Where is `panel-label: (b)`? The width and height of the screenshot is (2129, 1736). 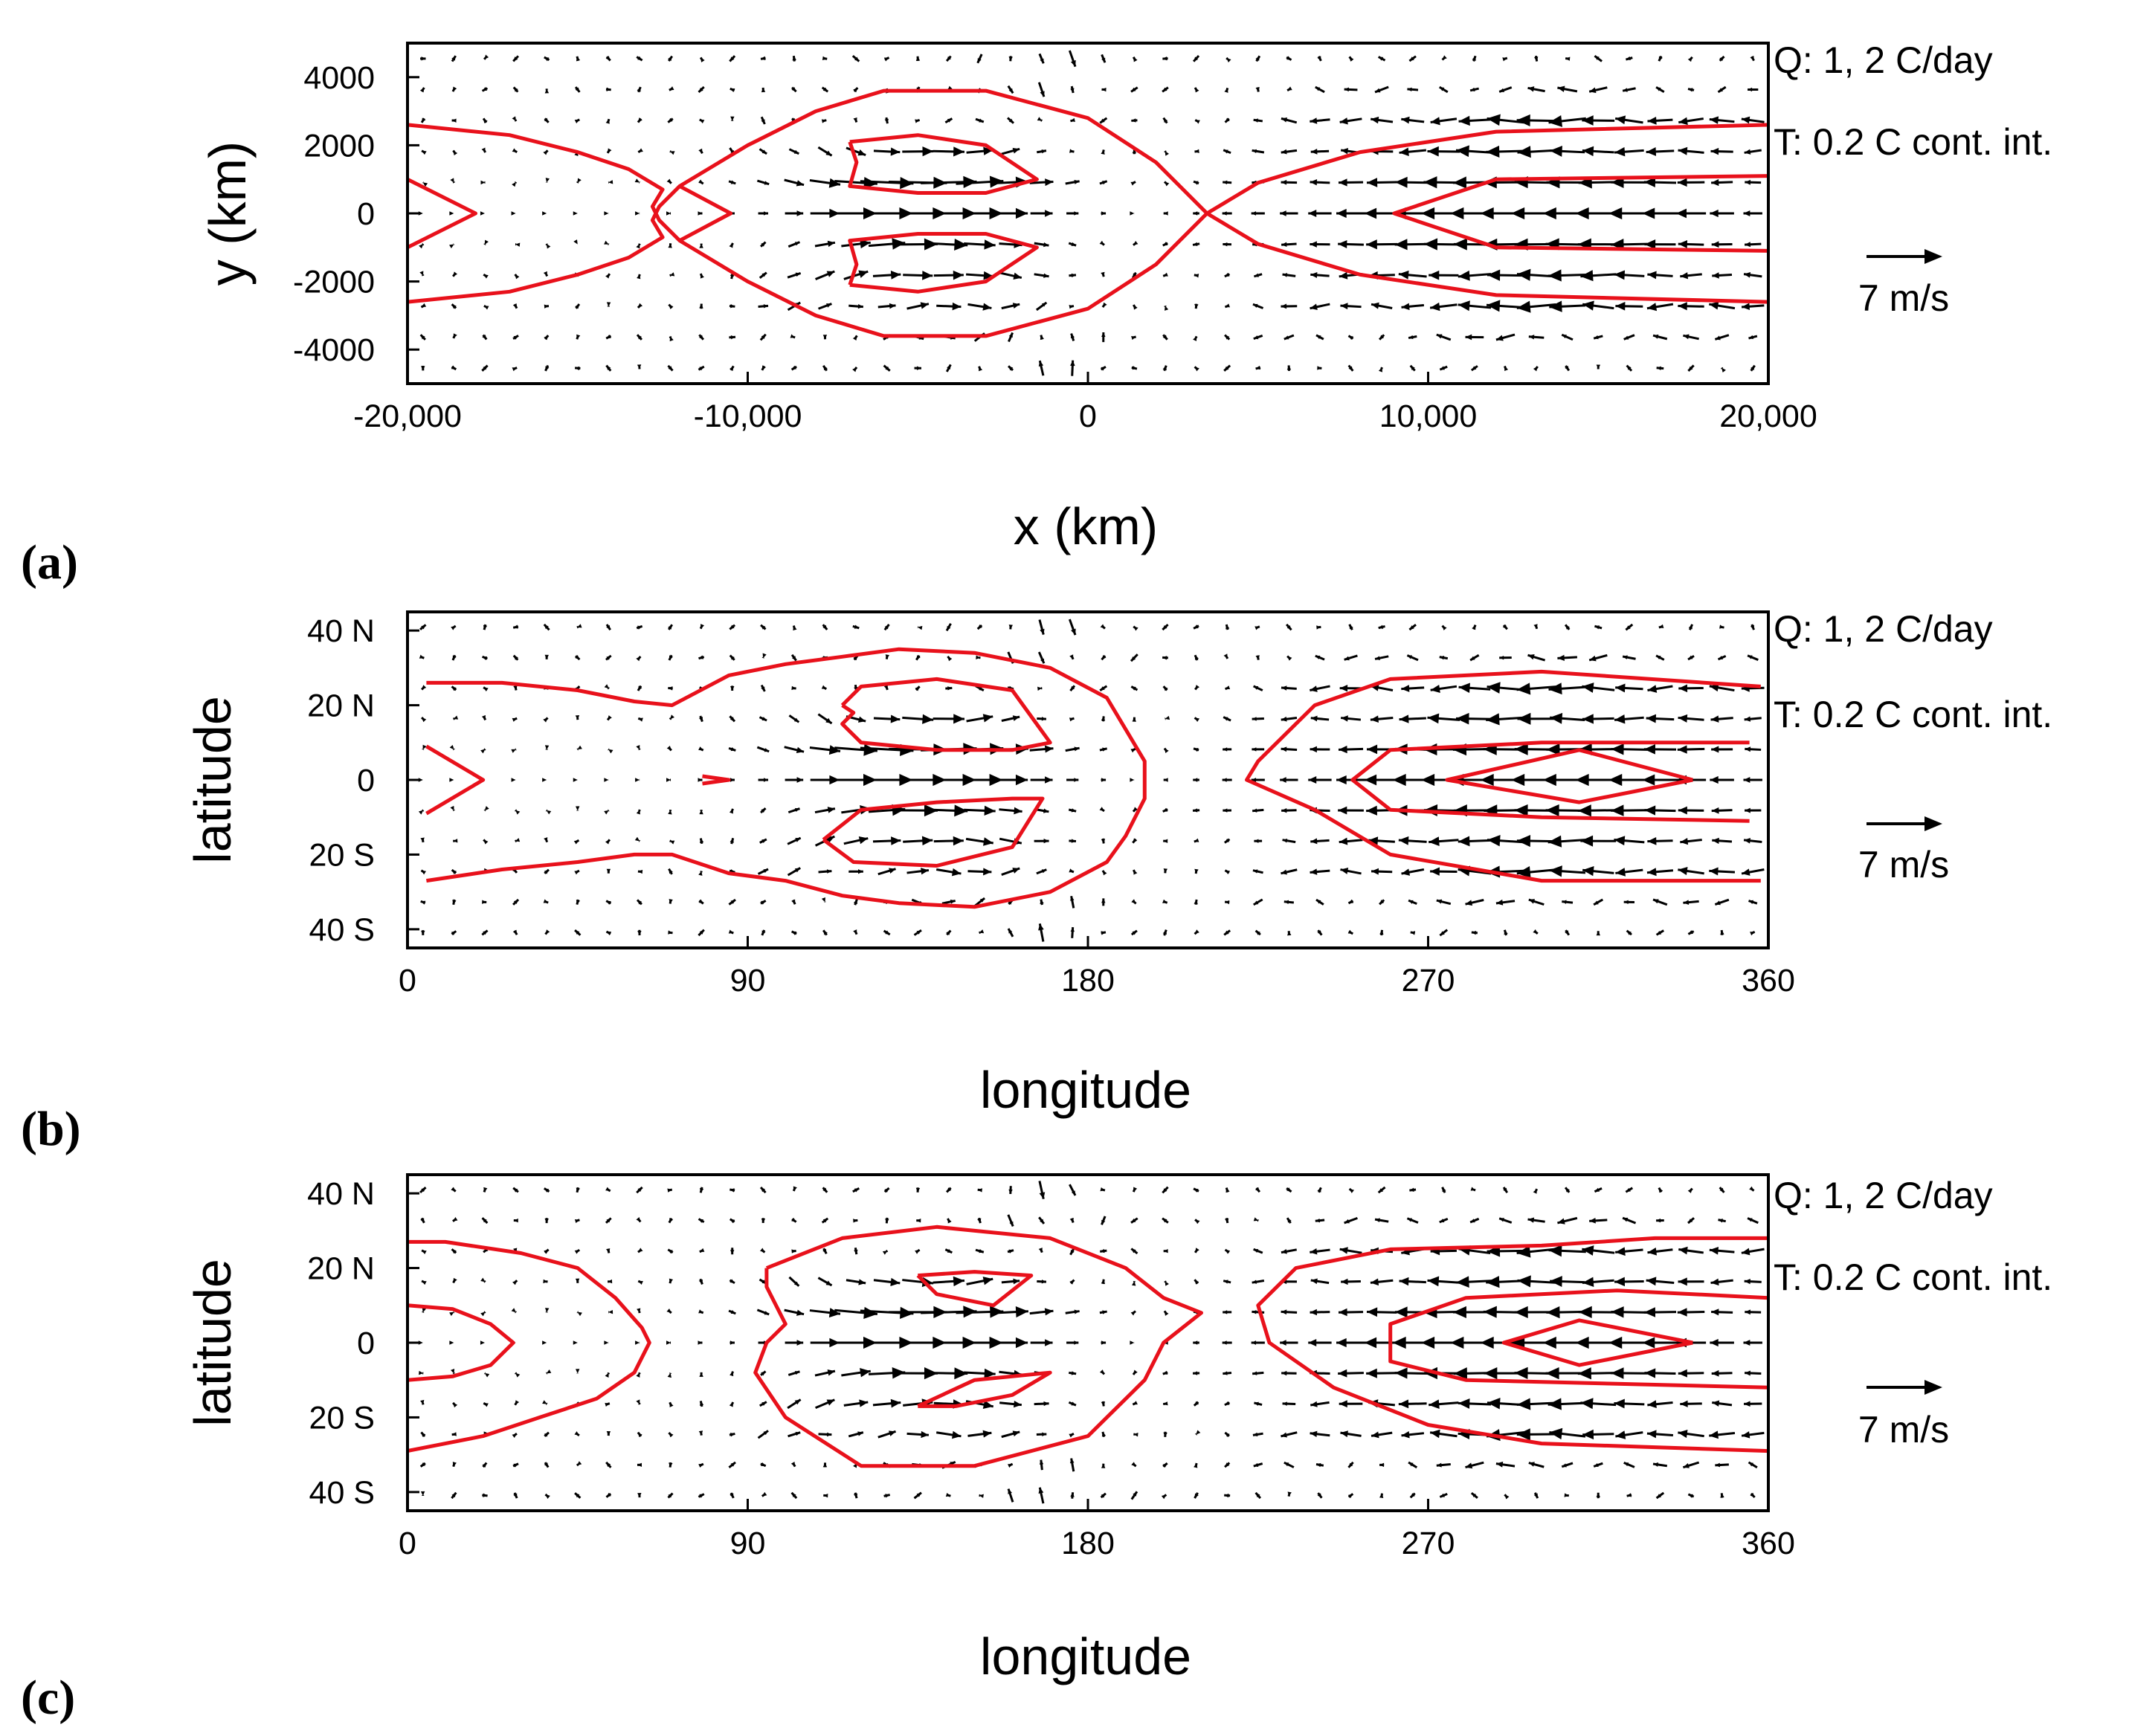
panel-label: (b) is located at coordinates (51, 1129).